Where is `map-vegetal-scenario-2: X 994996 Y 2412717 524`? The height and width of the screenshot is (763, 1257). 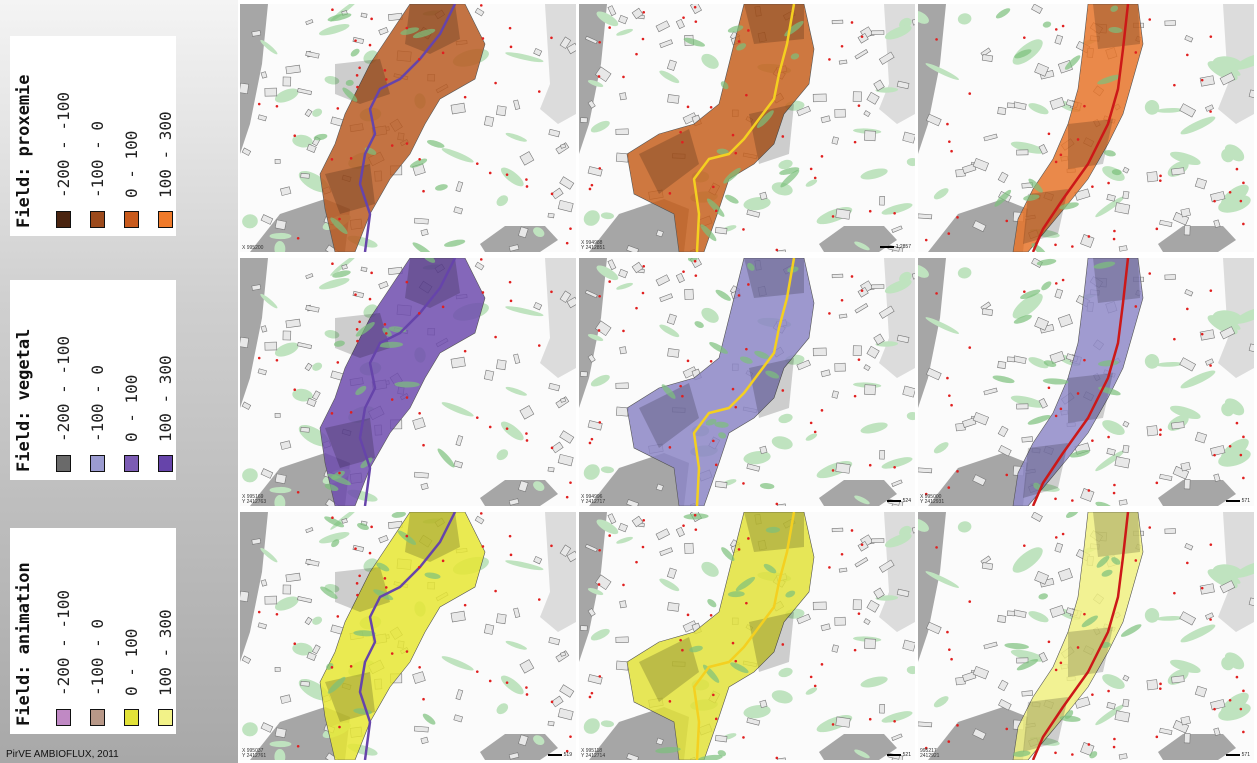
map-vegetal-scenario-2: X 994996 Y 2412717 524 is located at coordinates (747, 382).